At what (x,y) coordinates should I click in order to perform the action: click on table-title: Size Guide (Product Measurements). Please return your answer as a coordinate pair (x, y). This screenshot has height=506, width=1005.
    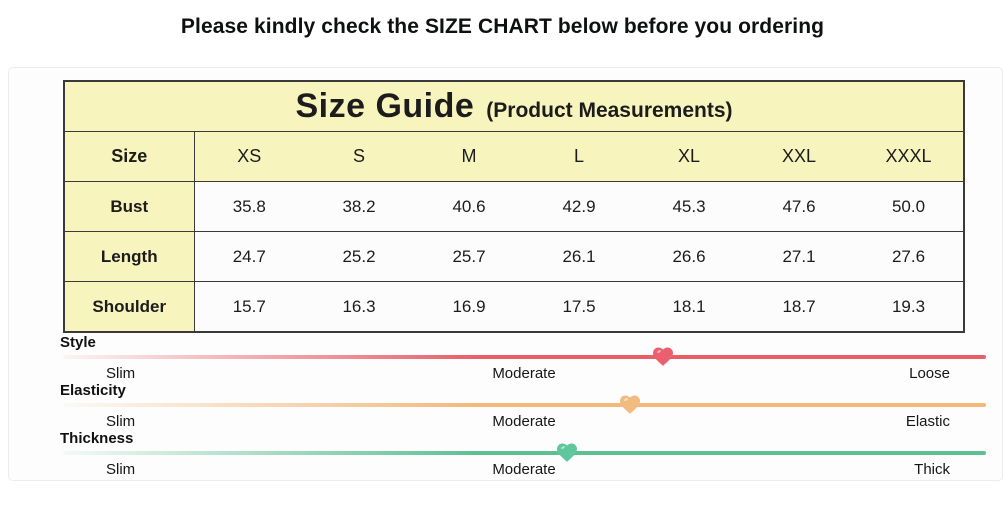
    Looking at the image, I should click on (514, 106).